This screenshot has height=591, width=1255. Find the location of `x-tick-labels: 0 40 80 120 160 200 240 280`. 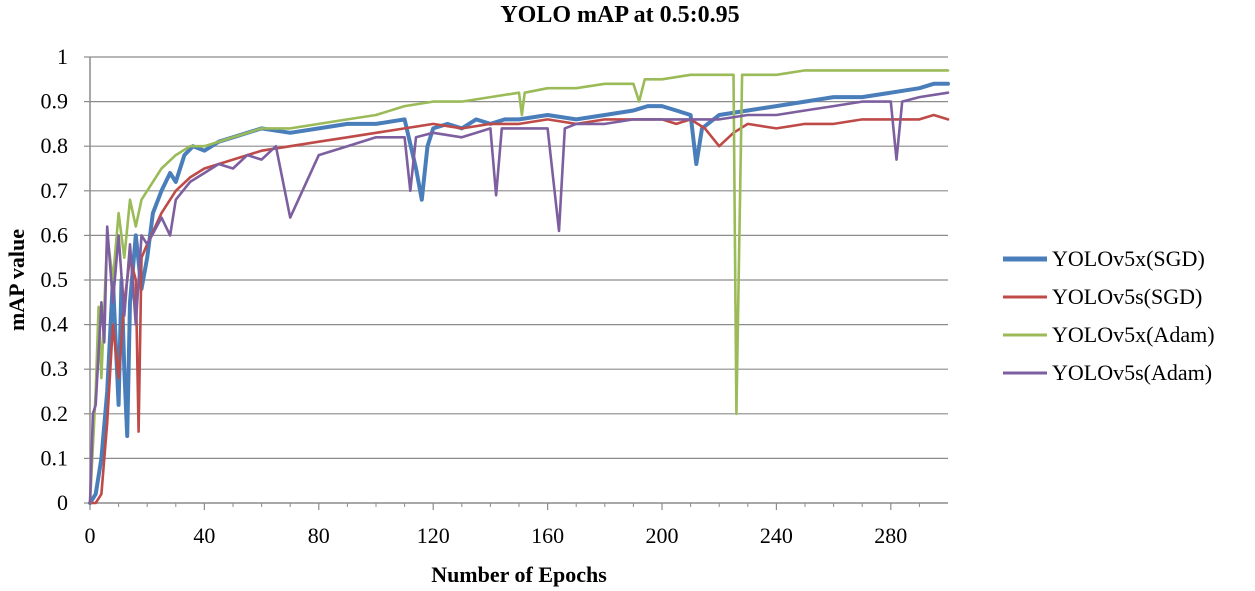

x-tick-labels: 0 40 80 120 160 200 240 280 is located at coordinates (502, 525).